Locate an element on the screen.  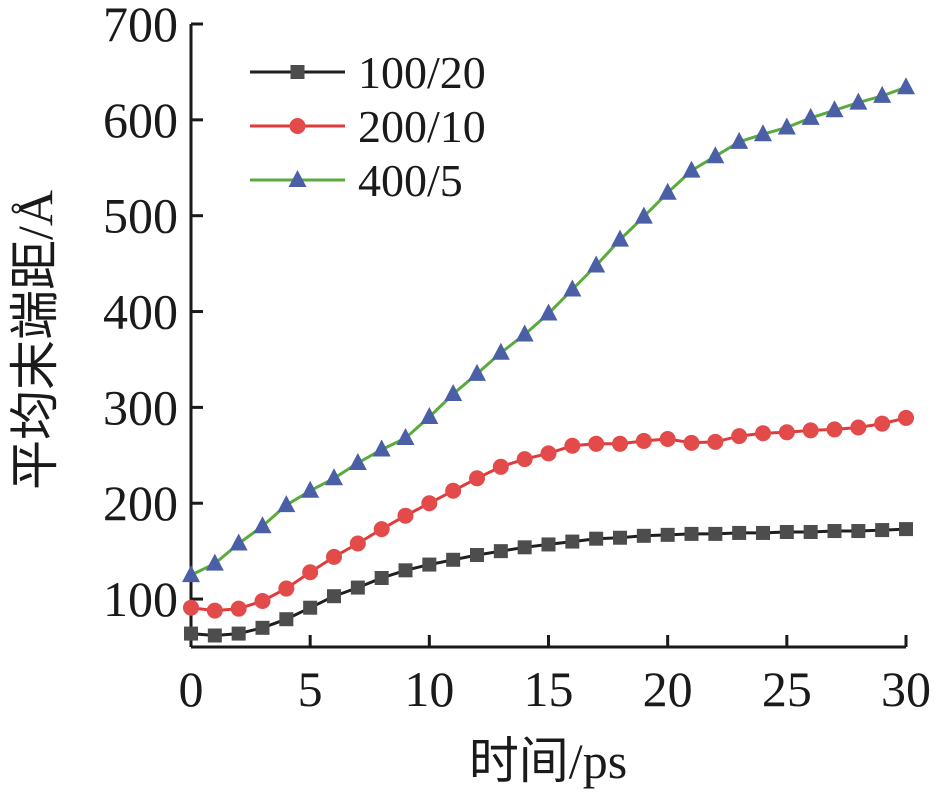
y-tick-label: 600 is located at coordinates (140, 120).